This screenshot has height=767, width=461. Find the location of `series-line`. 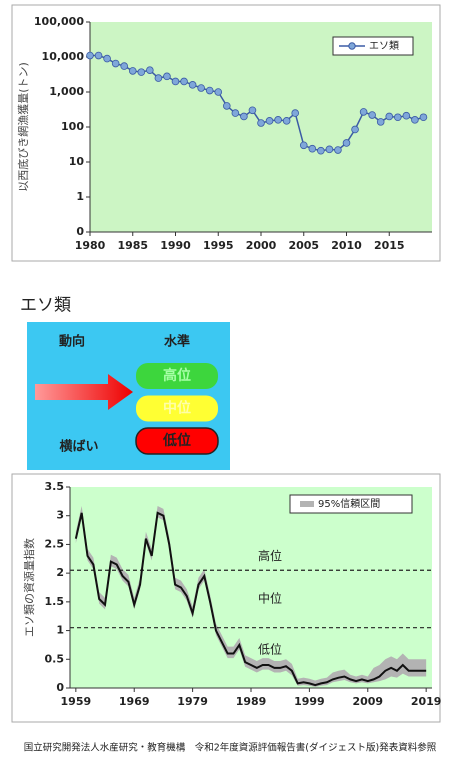

series-line is located at coordinates (257, 103).